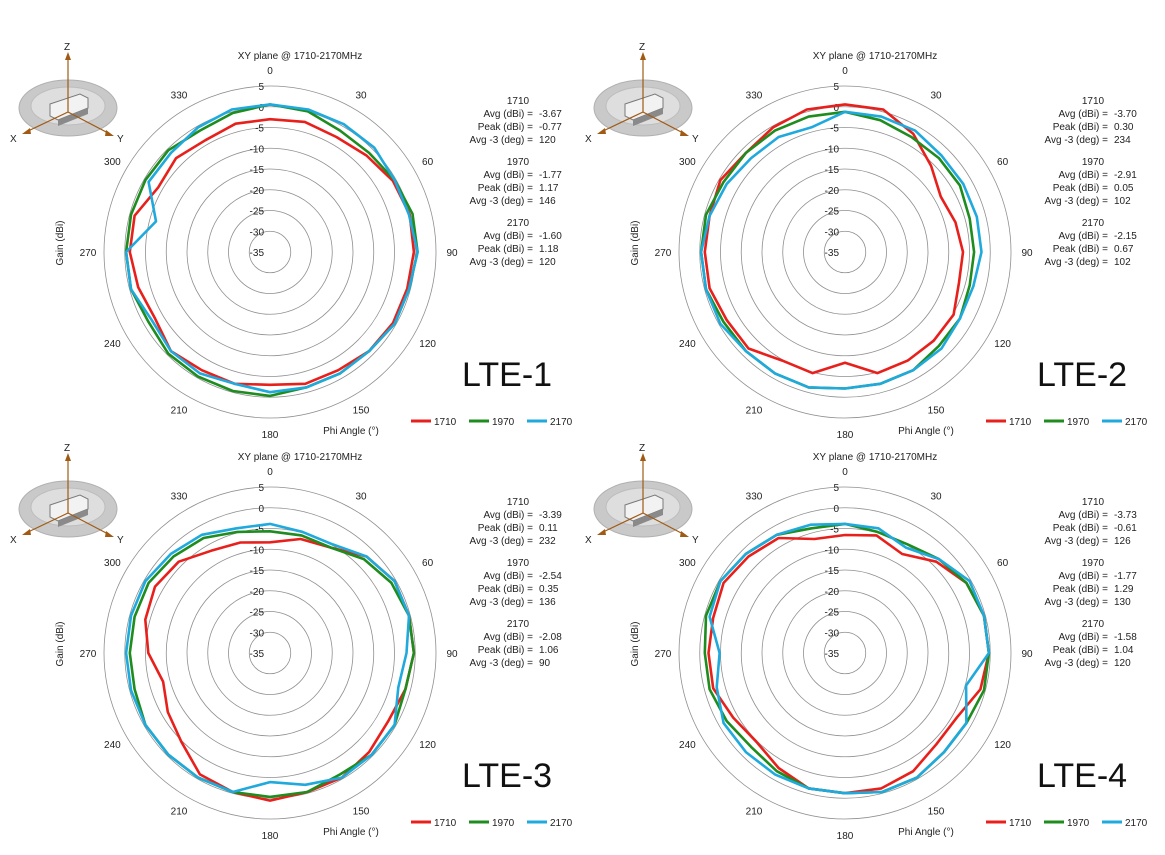 Image resolution: width=1165 pixels, height=855 pixels. Describe the element at coordinates (548, 528) in the screenshot. I see `stats-peak-value: 0.11` at that location.